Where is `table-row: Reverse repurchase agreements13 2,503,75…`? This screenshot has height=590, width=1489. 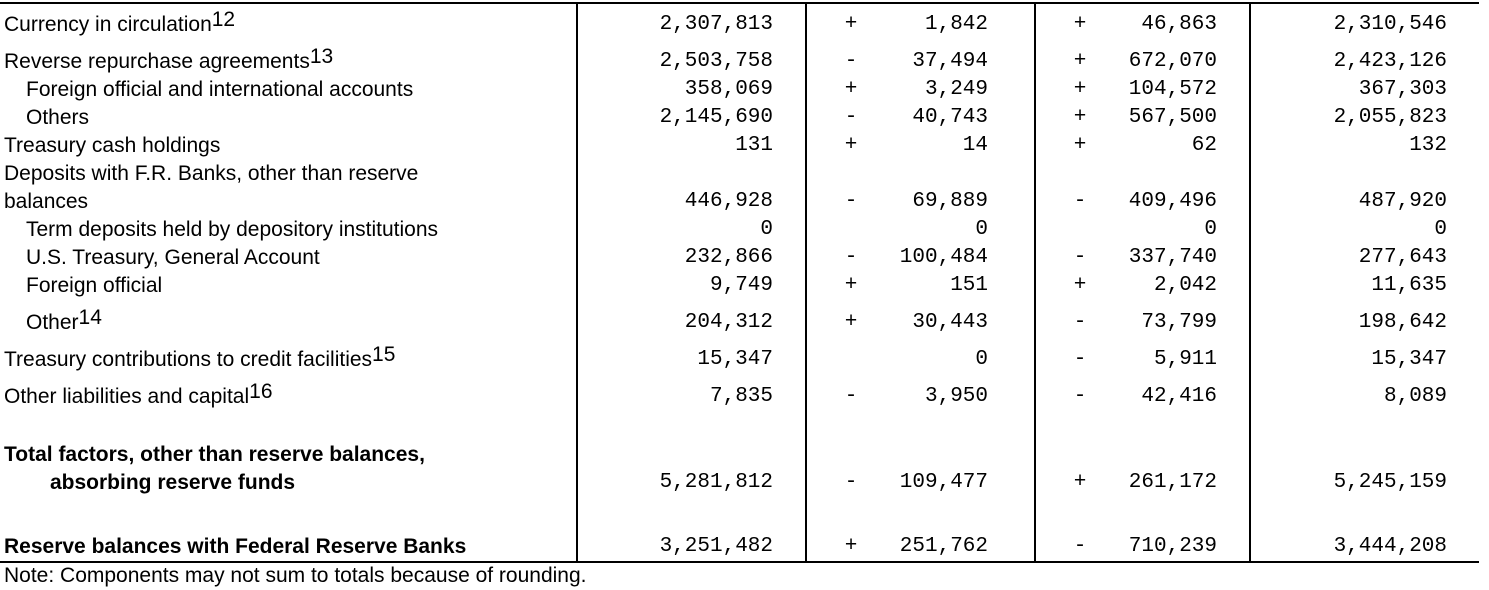 table-row: Reverse repurchase agreements13 2,503,75… is located at coordinates (739, 60).